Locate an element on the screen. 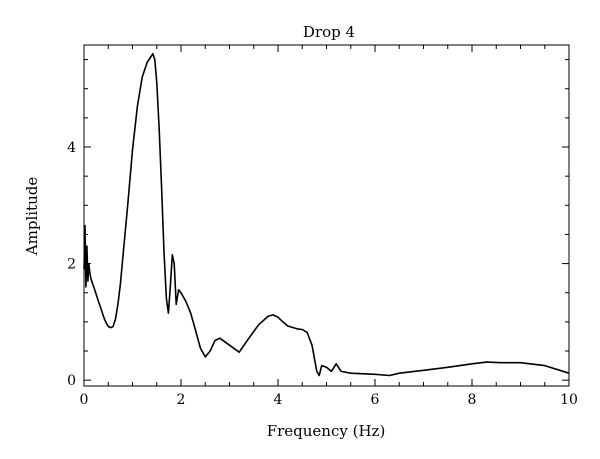 The image size is (600, 459). y-tick-label: 4 is located at coordinates (71, 148).